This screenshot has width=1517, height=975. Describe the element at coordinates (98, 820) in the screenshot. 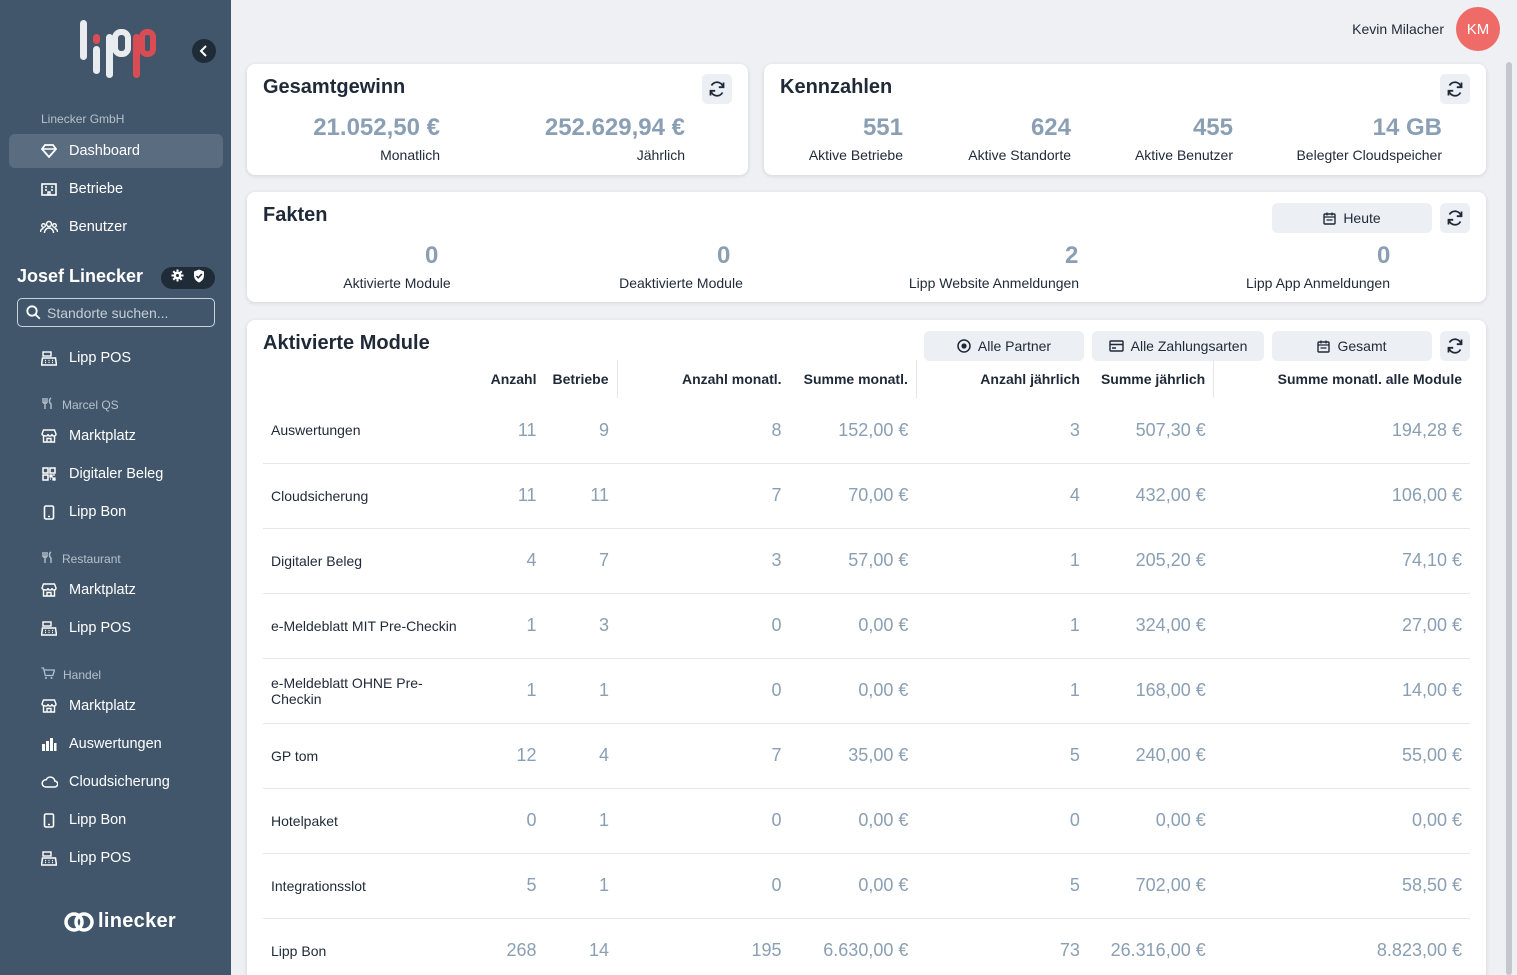

I see `sidebar-item-label: Lipp Bon` at that location.